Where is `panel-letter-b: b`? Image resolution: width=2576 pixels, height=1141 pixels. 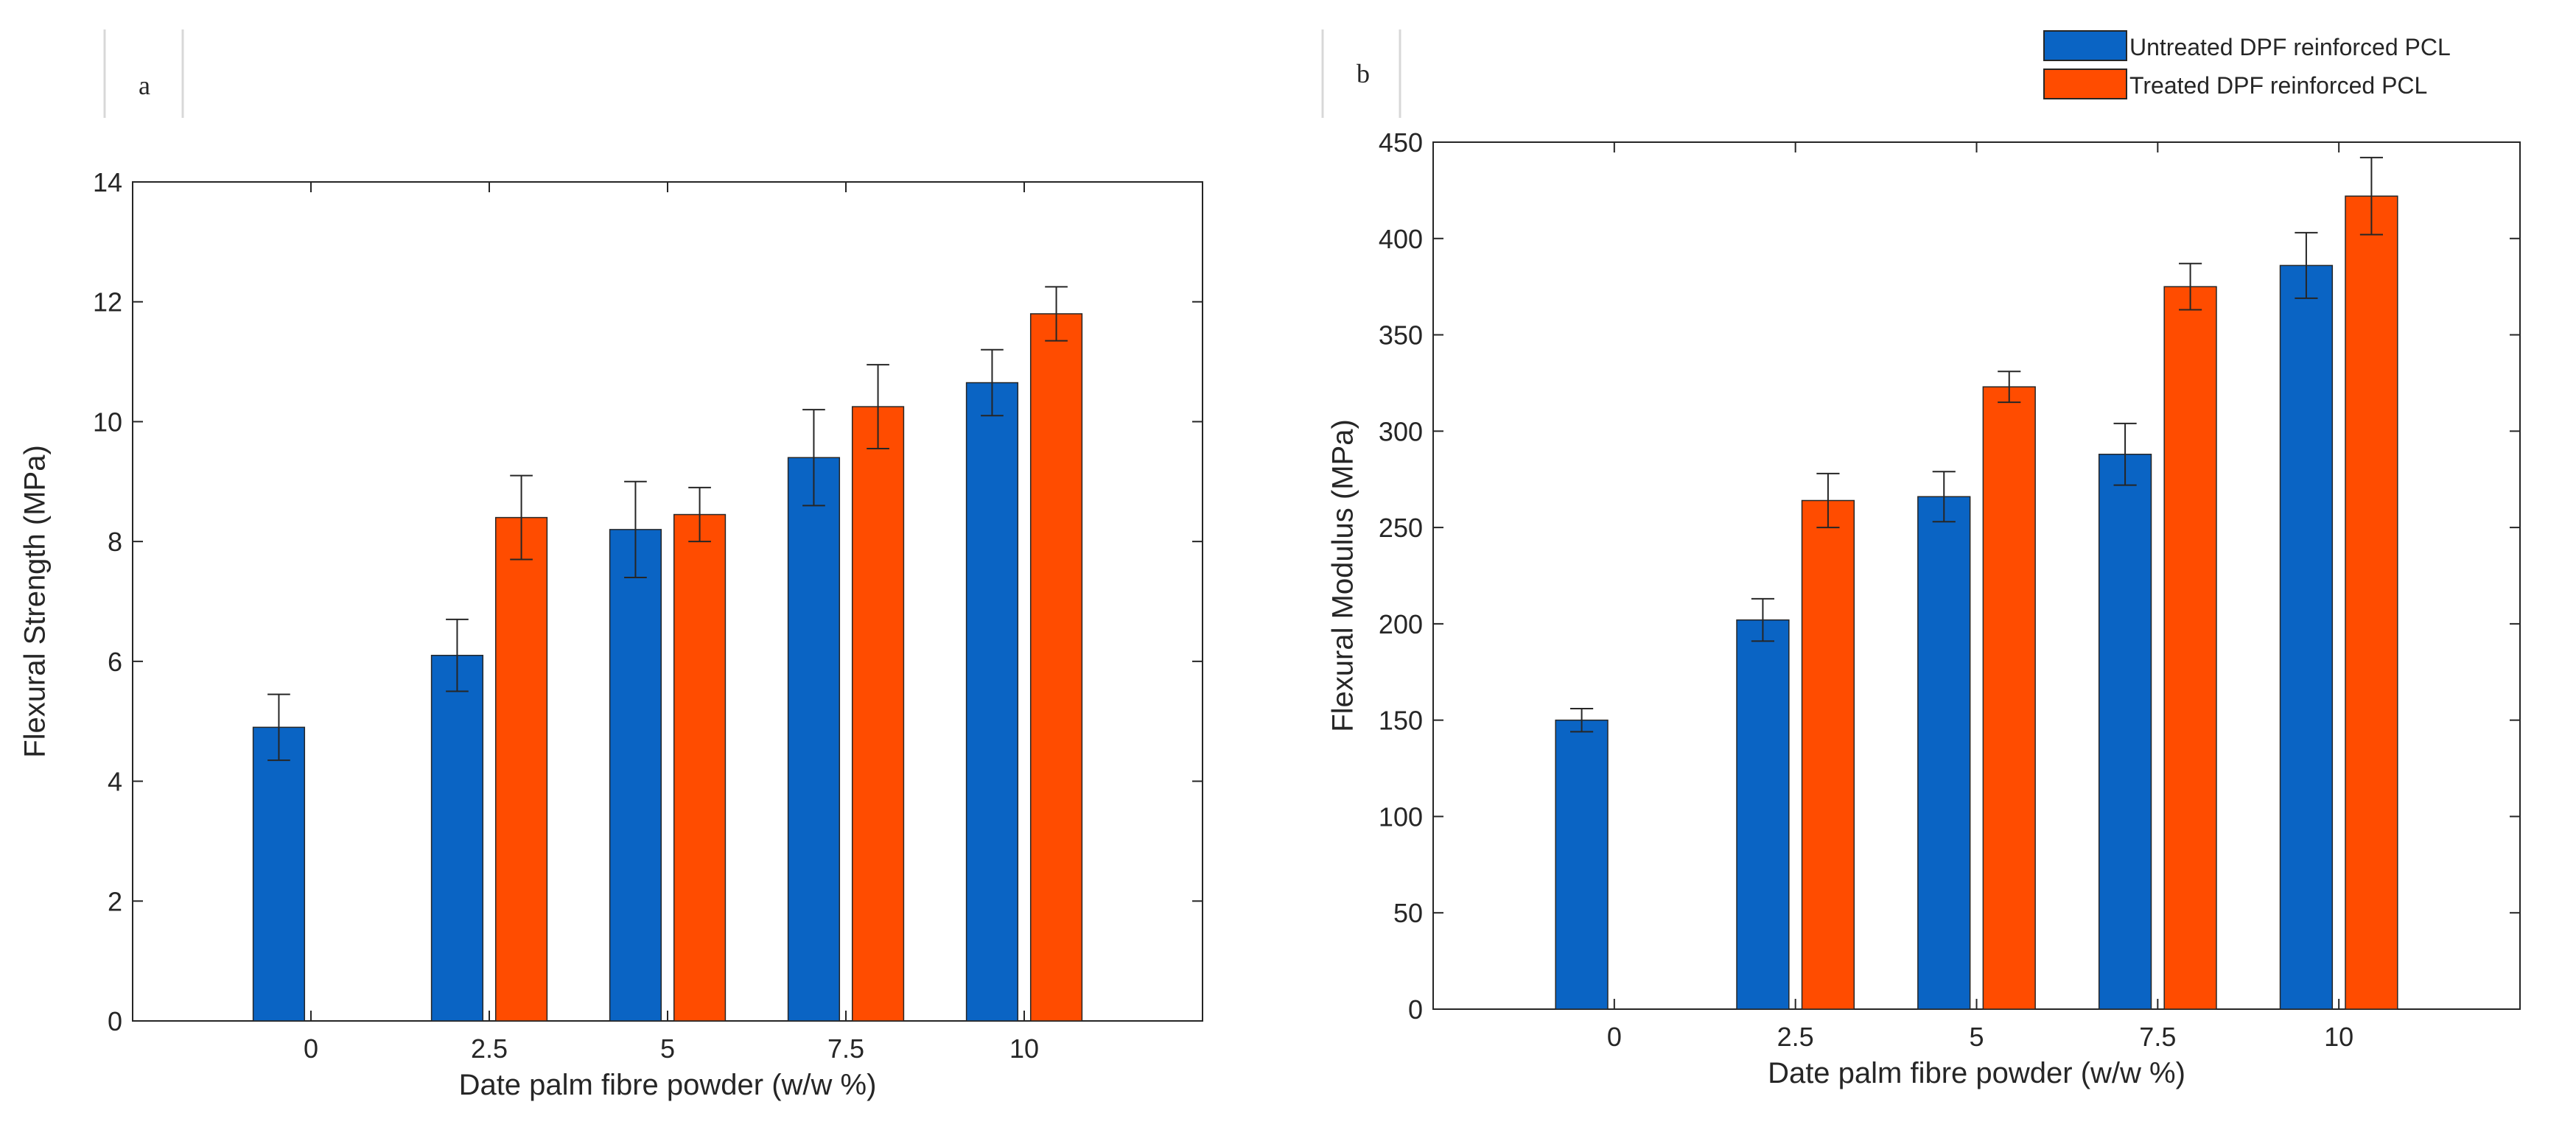 panel-letter-b: b is located at coordinates (1363, 73).